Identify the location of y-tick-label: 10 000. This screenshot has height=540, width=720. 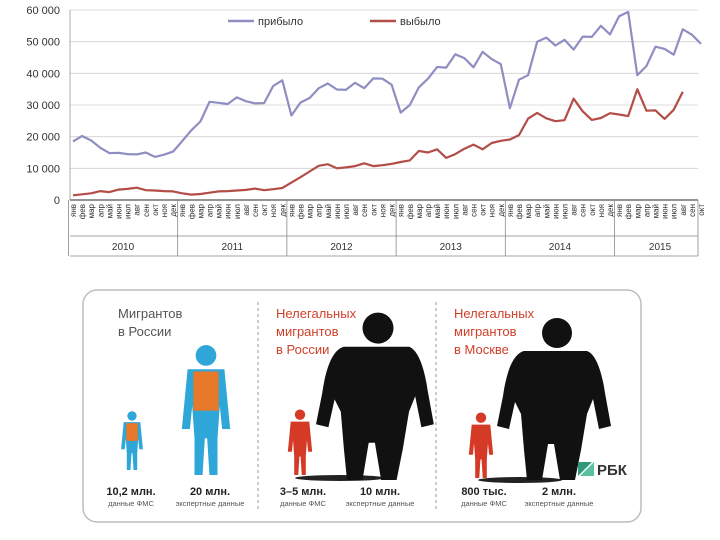
(43, 169).